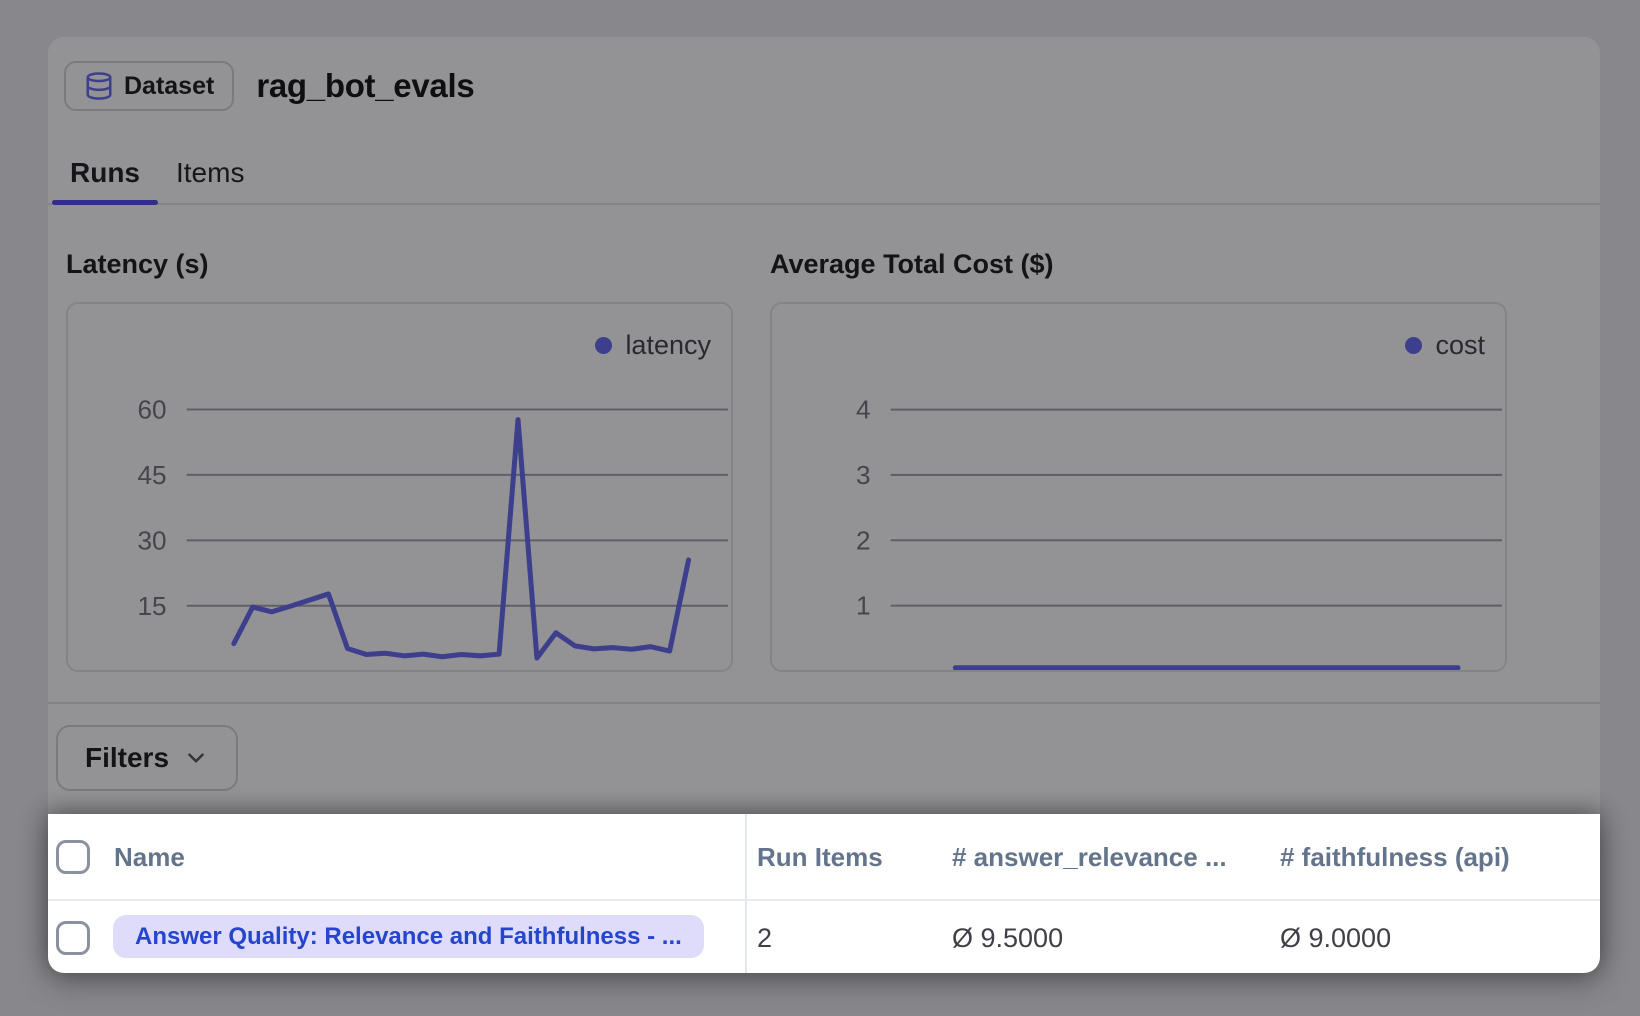 This screenshot has height=1016, width=1640. I want to click on badge-label: Dataset, so click(169, 85).